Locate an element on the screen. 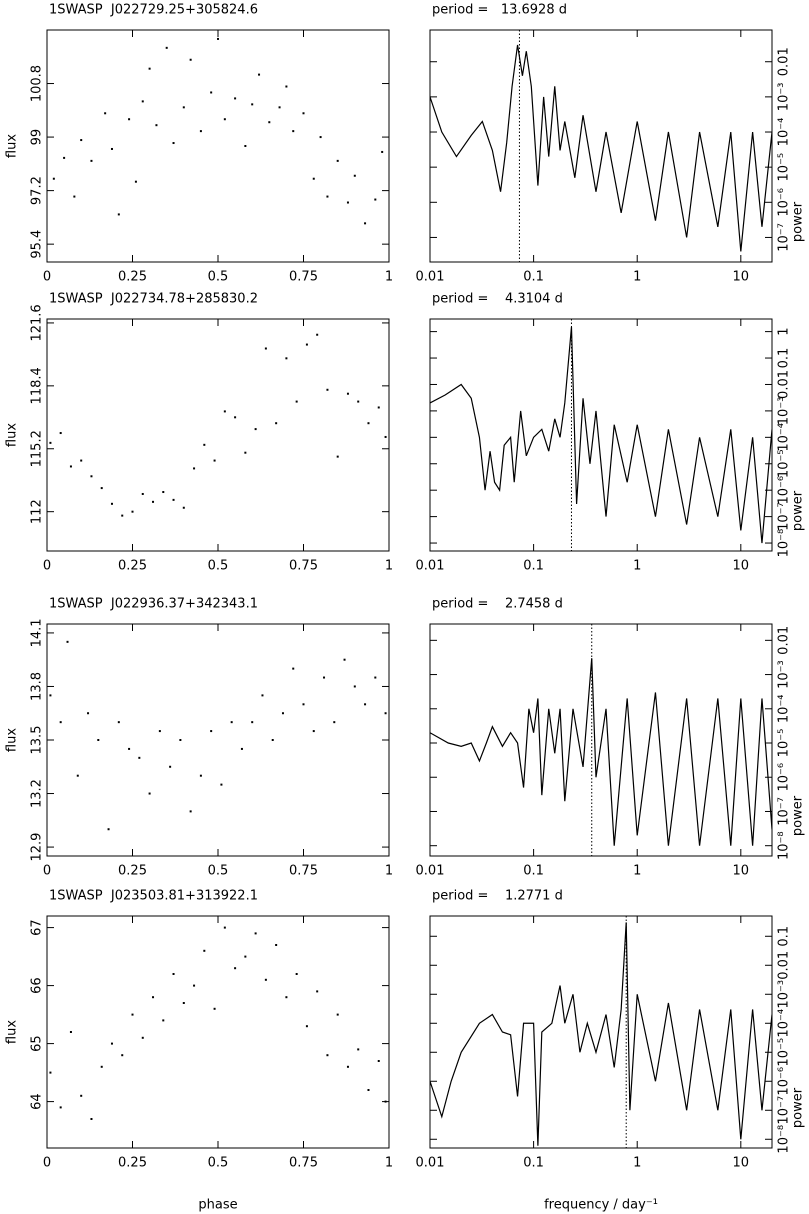 Image resolution: width=809 pixels, height=1214 pixels. panel-title: period = 4.3104 d is located at coordinates (497, 299).